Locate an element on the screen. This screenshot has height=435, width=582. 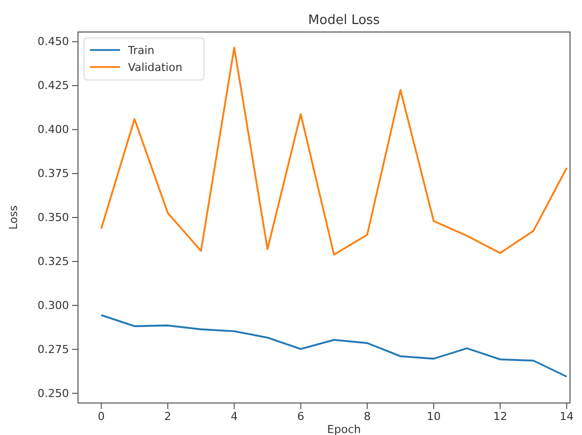
y-tick-label: 0.275 is located at coordinates (53, 349).